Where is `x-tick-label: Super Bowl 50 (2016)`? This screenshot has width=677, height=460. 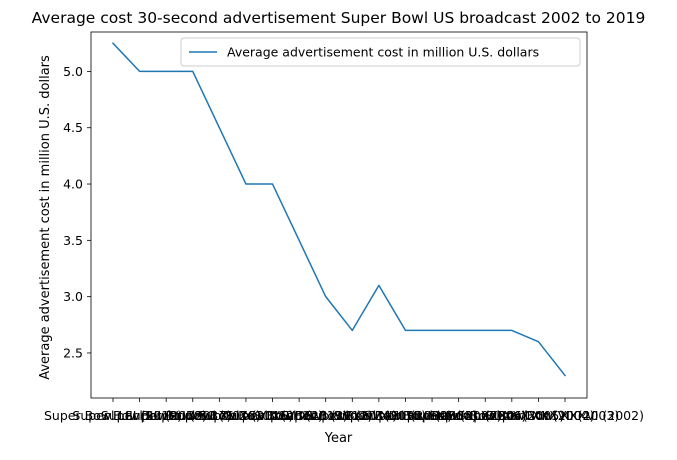
x-tick-label: Super Bowl 50 (2016) is located at coordinates (193, 415).